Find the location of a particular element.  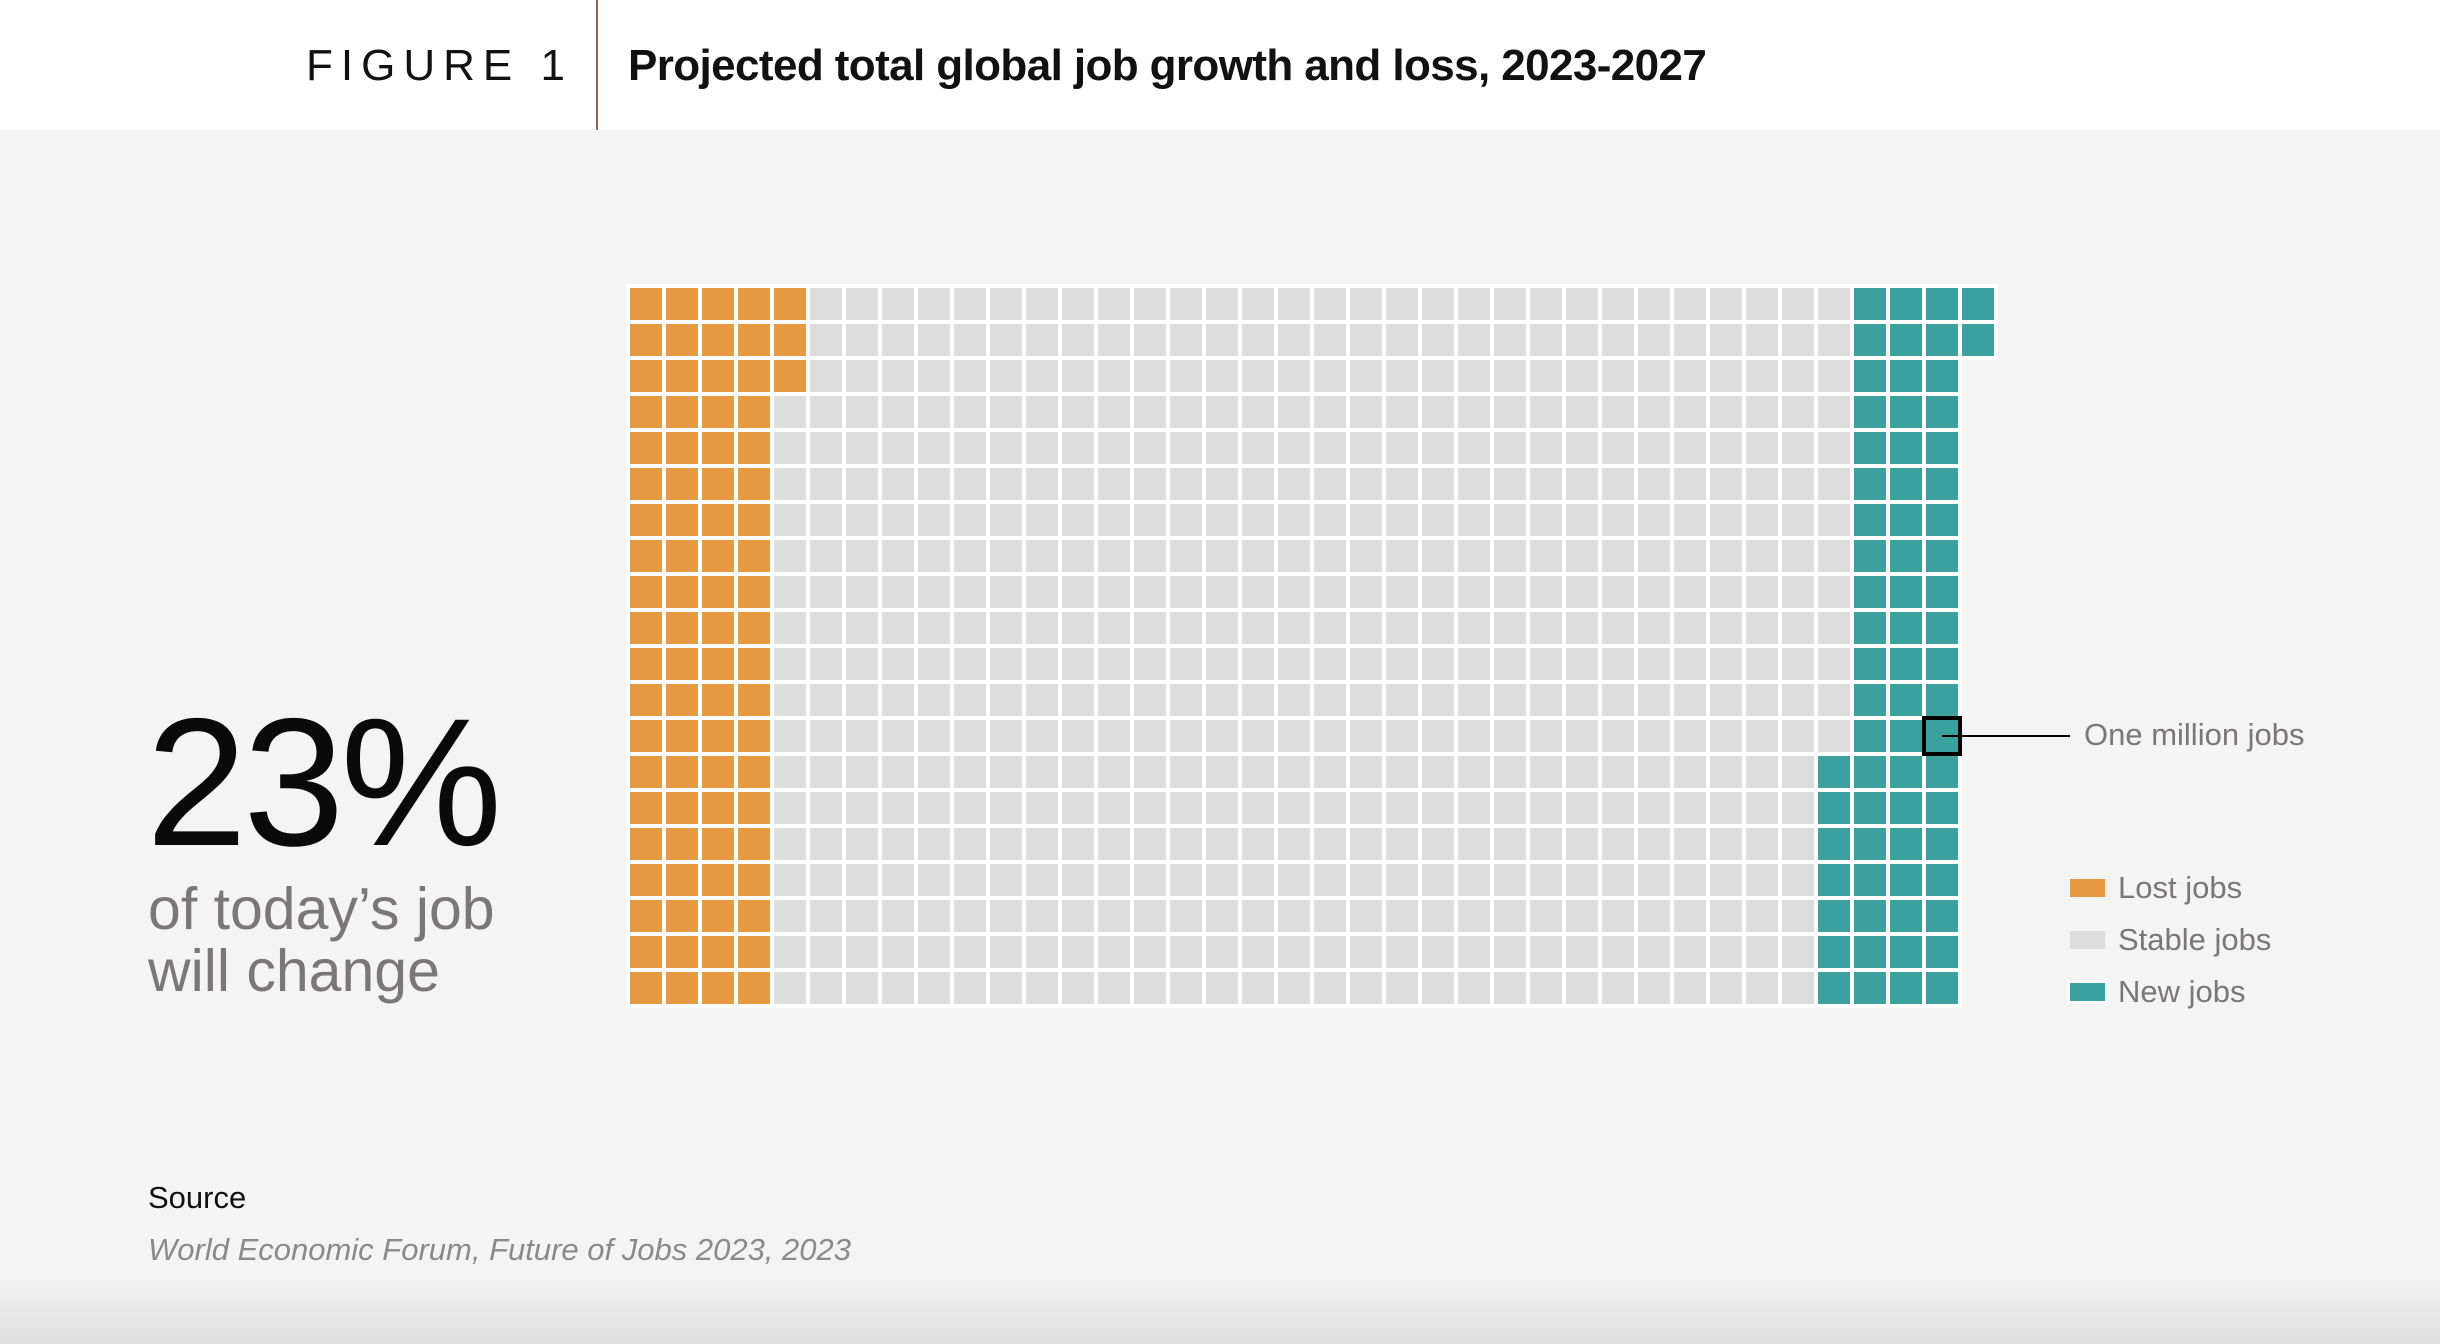

legend-swatch-new is located at coordinates (2087, 992).